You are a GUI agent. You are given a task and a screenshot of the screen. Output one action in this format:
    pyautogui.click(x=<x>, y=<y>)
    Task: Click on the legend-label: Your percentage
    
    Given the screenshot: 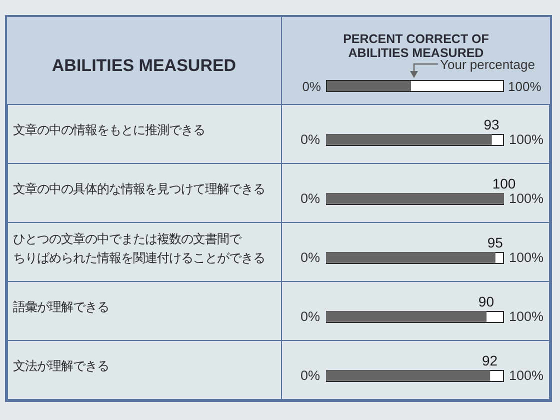 What is the action you would take?
    pyautogui.click(x=487, y=64)
    